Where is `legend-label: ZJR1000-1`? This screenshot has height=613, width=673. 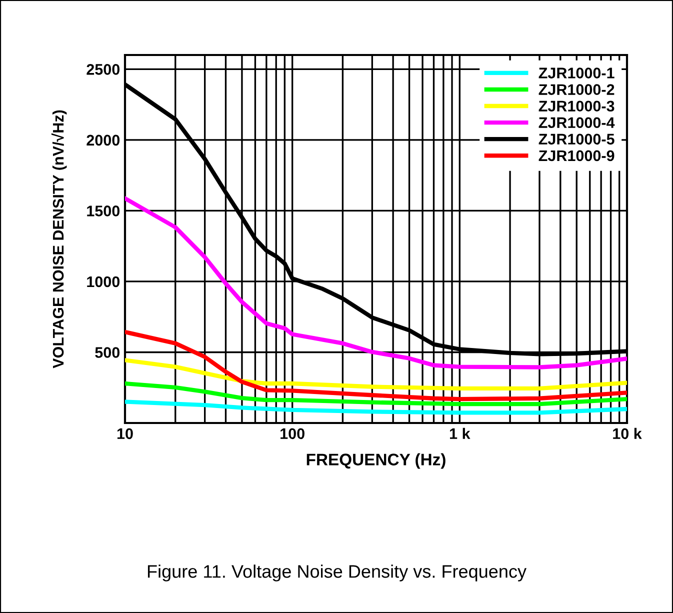
legend-label: ZJR1000-1 is located at coordinates (576, 73).